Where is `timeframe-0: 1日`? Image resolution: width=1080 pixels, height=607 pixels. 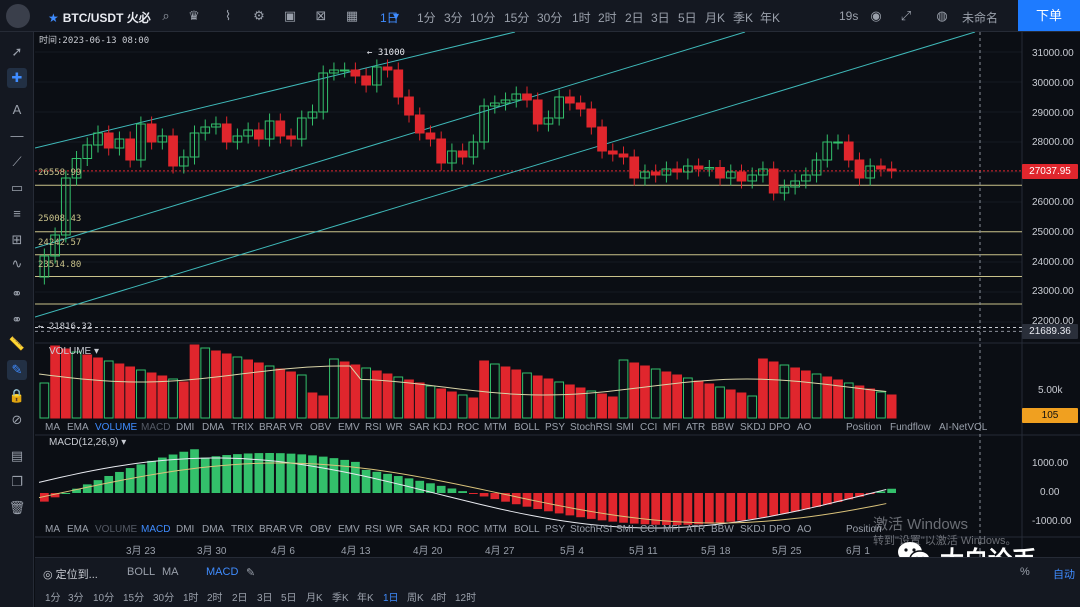 timeframe-0: 1日 is located at coordinates (389, 18).